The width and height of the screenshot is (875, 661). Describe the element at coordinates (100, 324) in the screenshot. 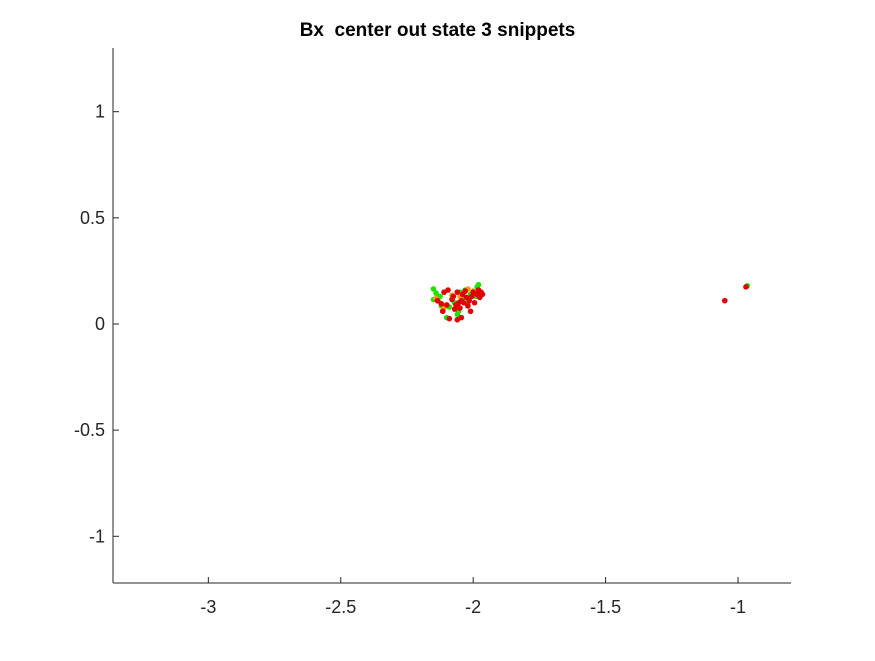

I see `y-tick-label: 0` at that location.